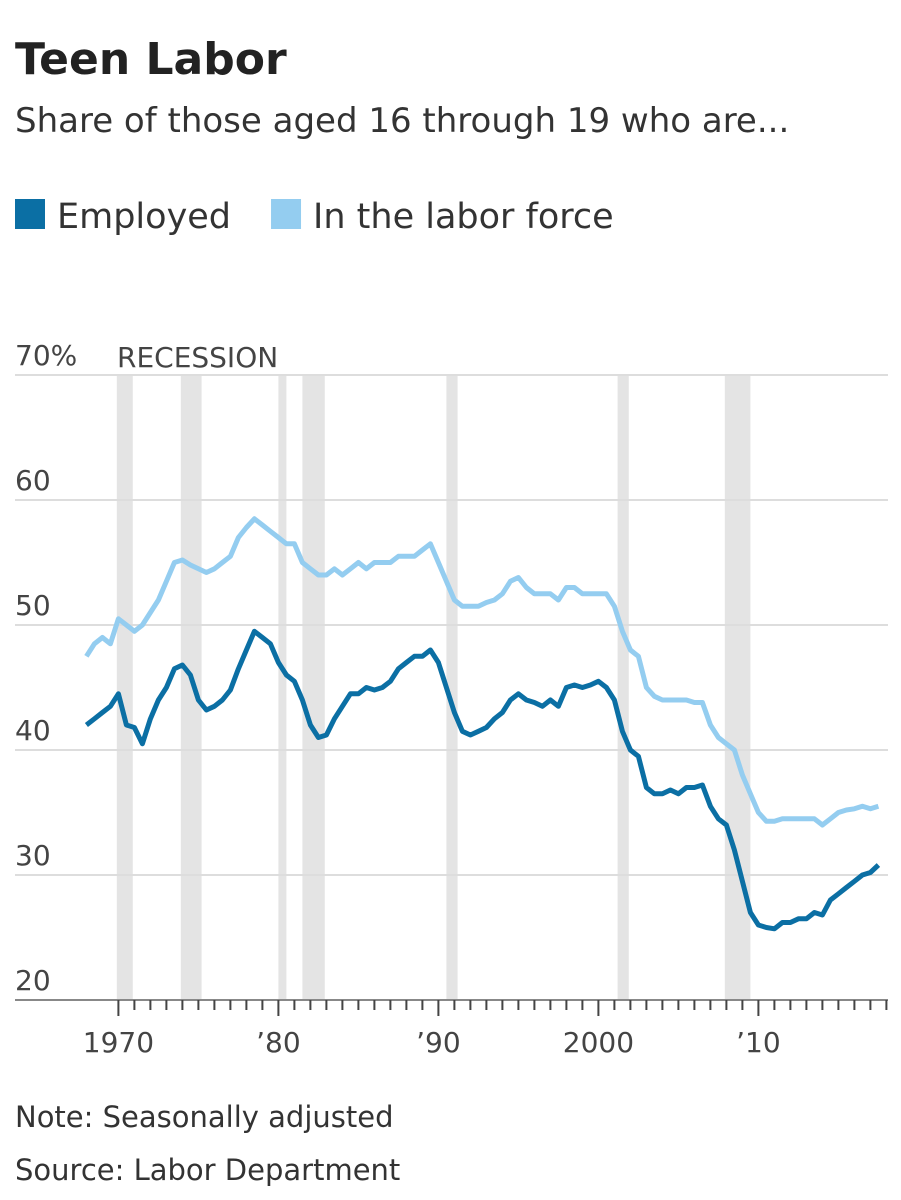 The width and height of the screenshot is (901, 1200). I want to click on y-tick-label: 70%, so click(46, 355).